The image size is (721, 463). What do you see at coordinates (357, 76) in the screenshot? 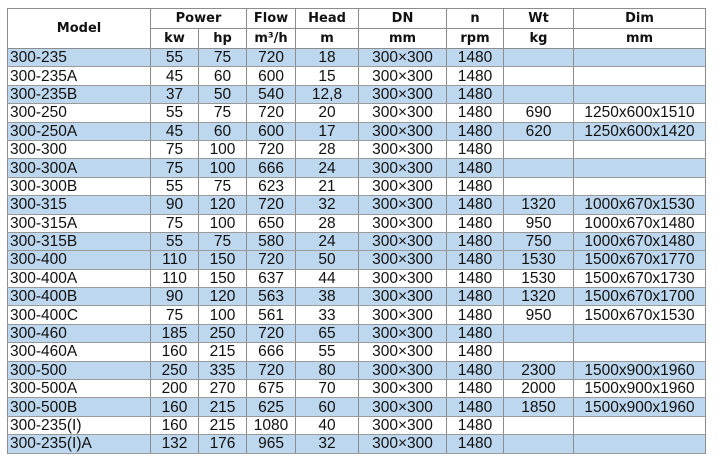
I see `table-row: 300-235A 45 60 600 15 300×300 1480` at bounding box center [357, 76].